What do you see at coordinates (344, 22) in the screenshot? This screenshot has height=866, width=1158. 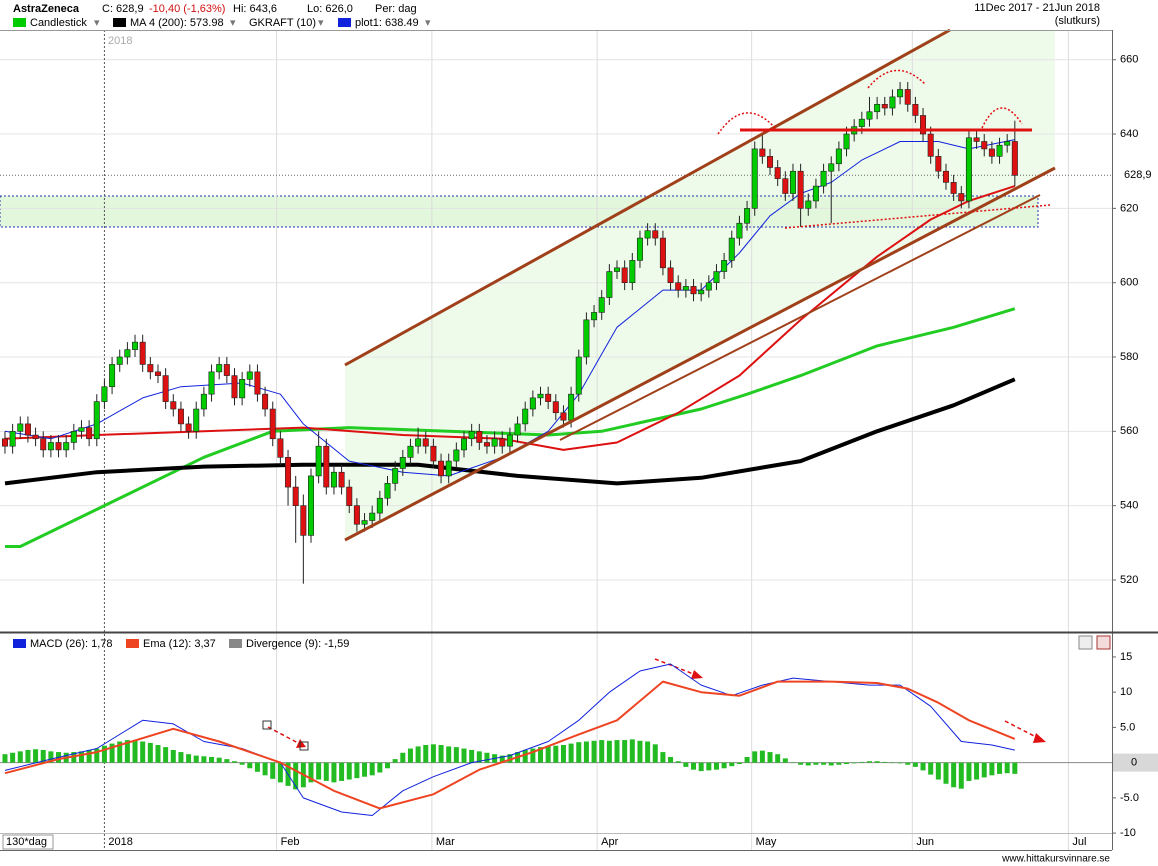 I see `legend-swatch` at bounding box center [344, 22].